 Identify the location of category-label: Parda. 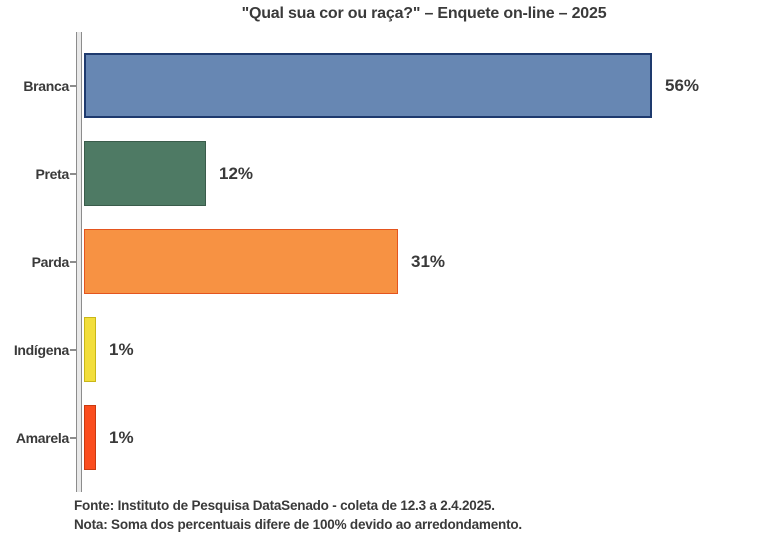
(50, 261).